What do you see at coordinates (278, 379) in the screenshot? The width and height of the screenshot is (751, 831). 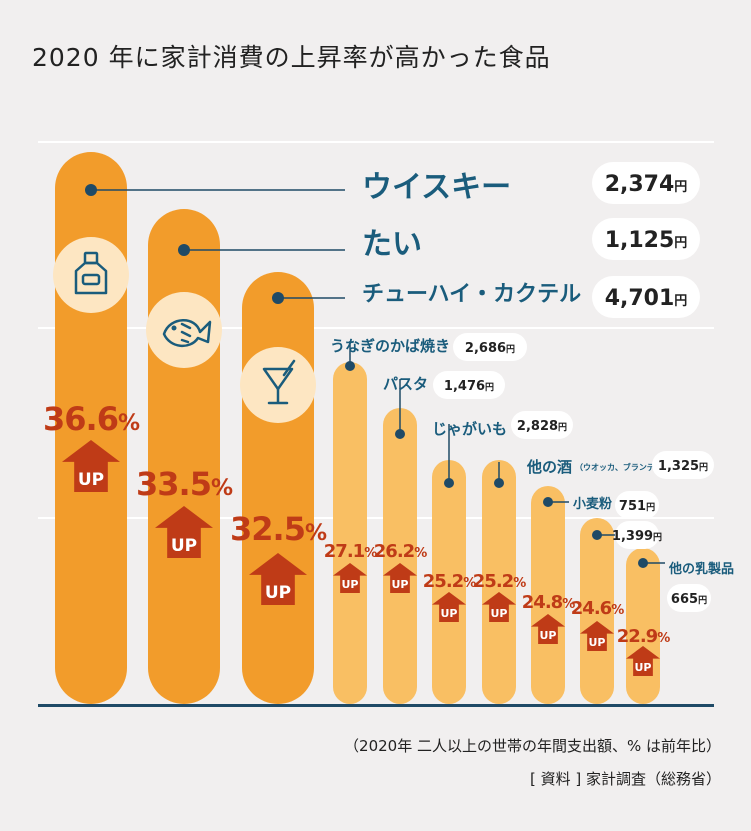 I see `glass-bowl` at bounding box center [278, 379].